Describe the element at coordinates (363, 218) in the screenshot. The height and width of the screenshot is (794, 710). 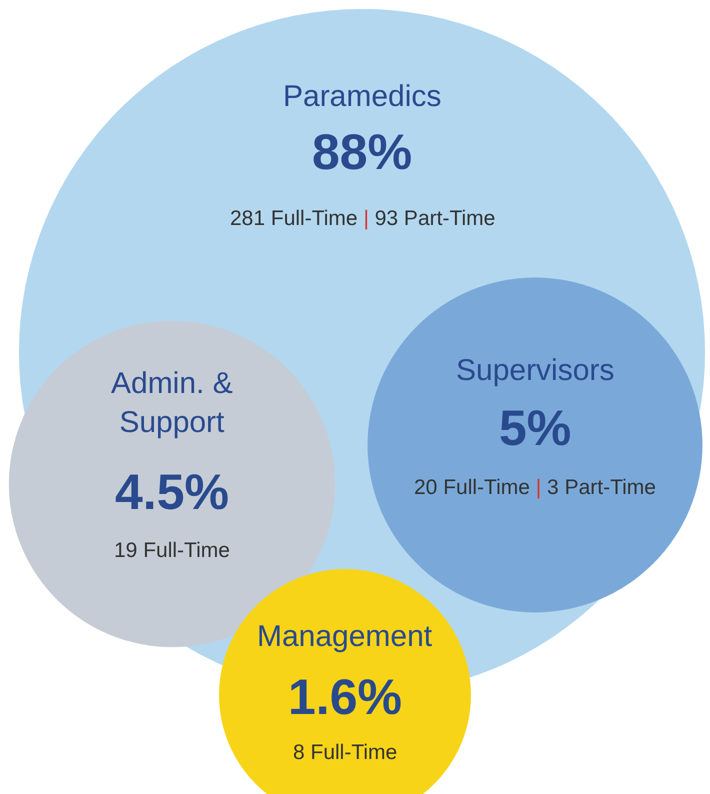
I see `text: 281 Full-Time | 93 Part-Time` at that location.